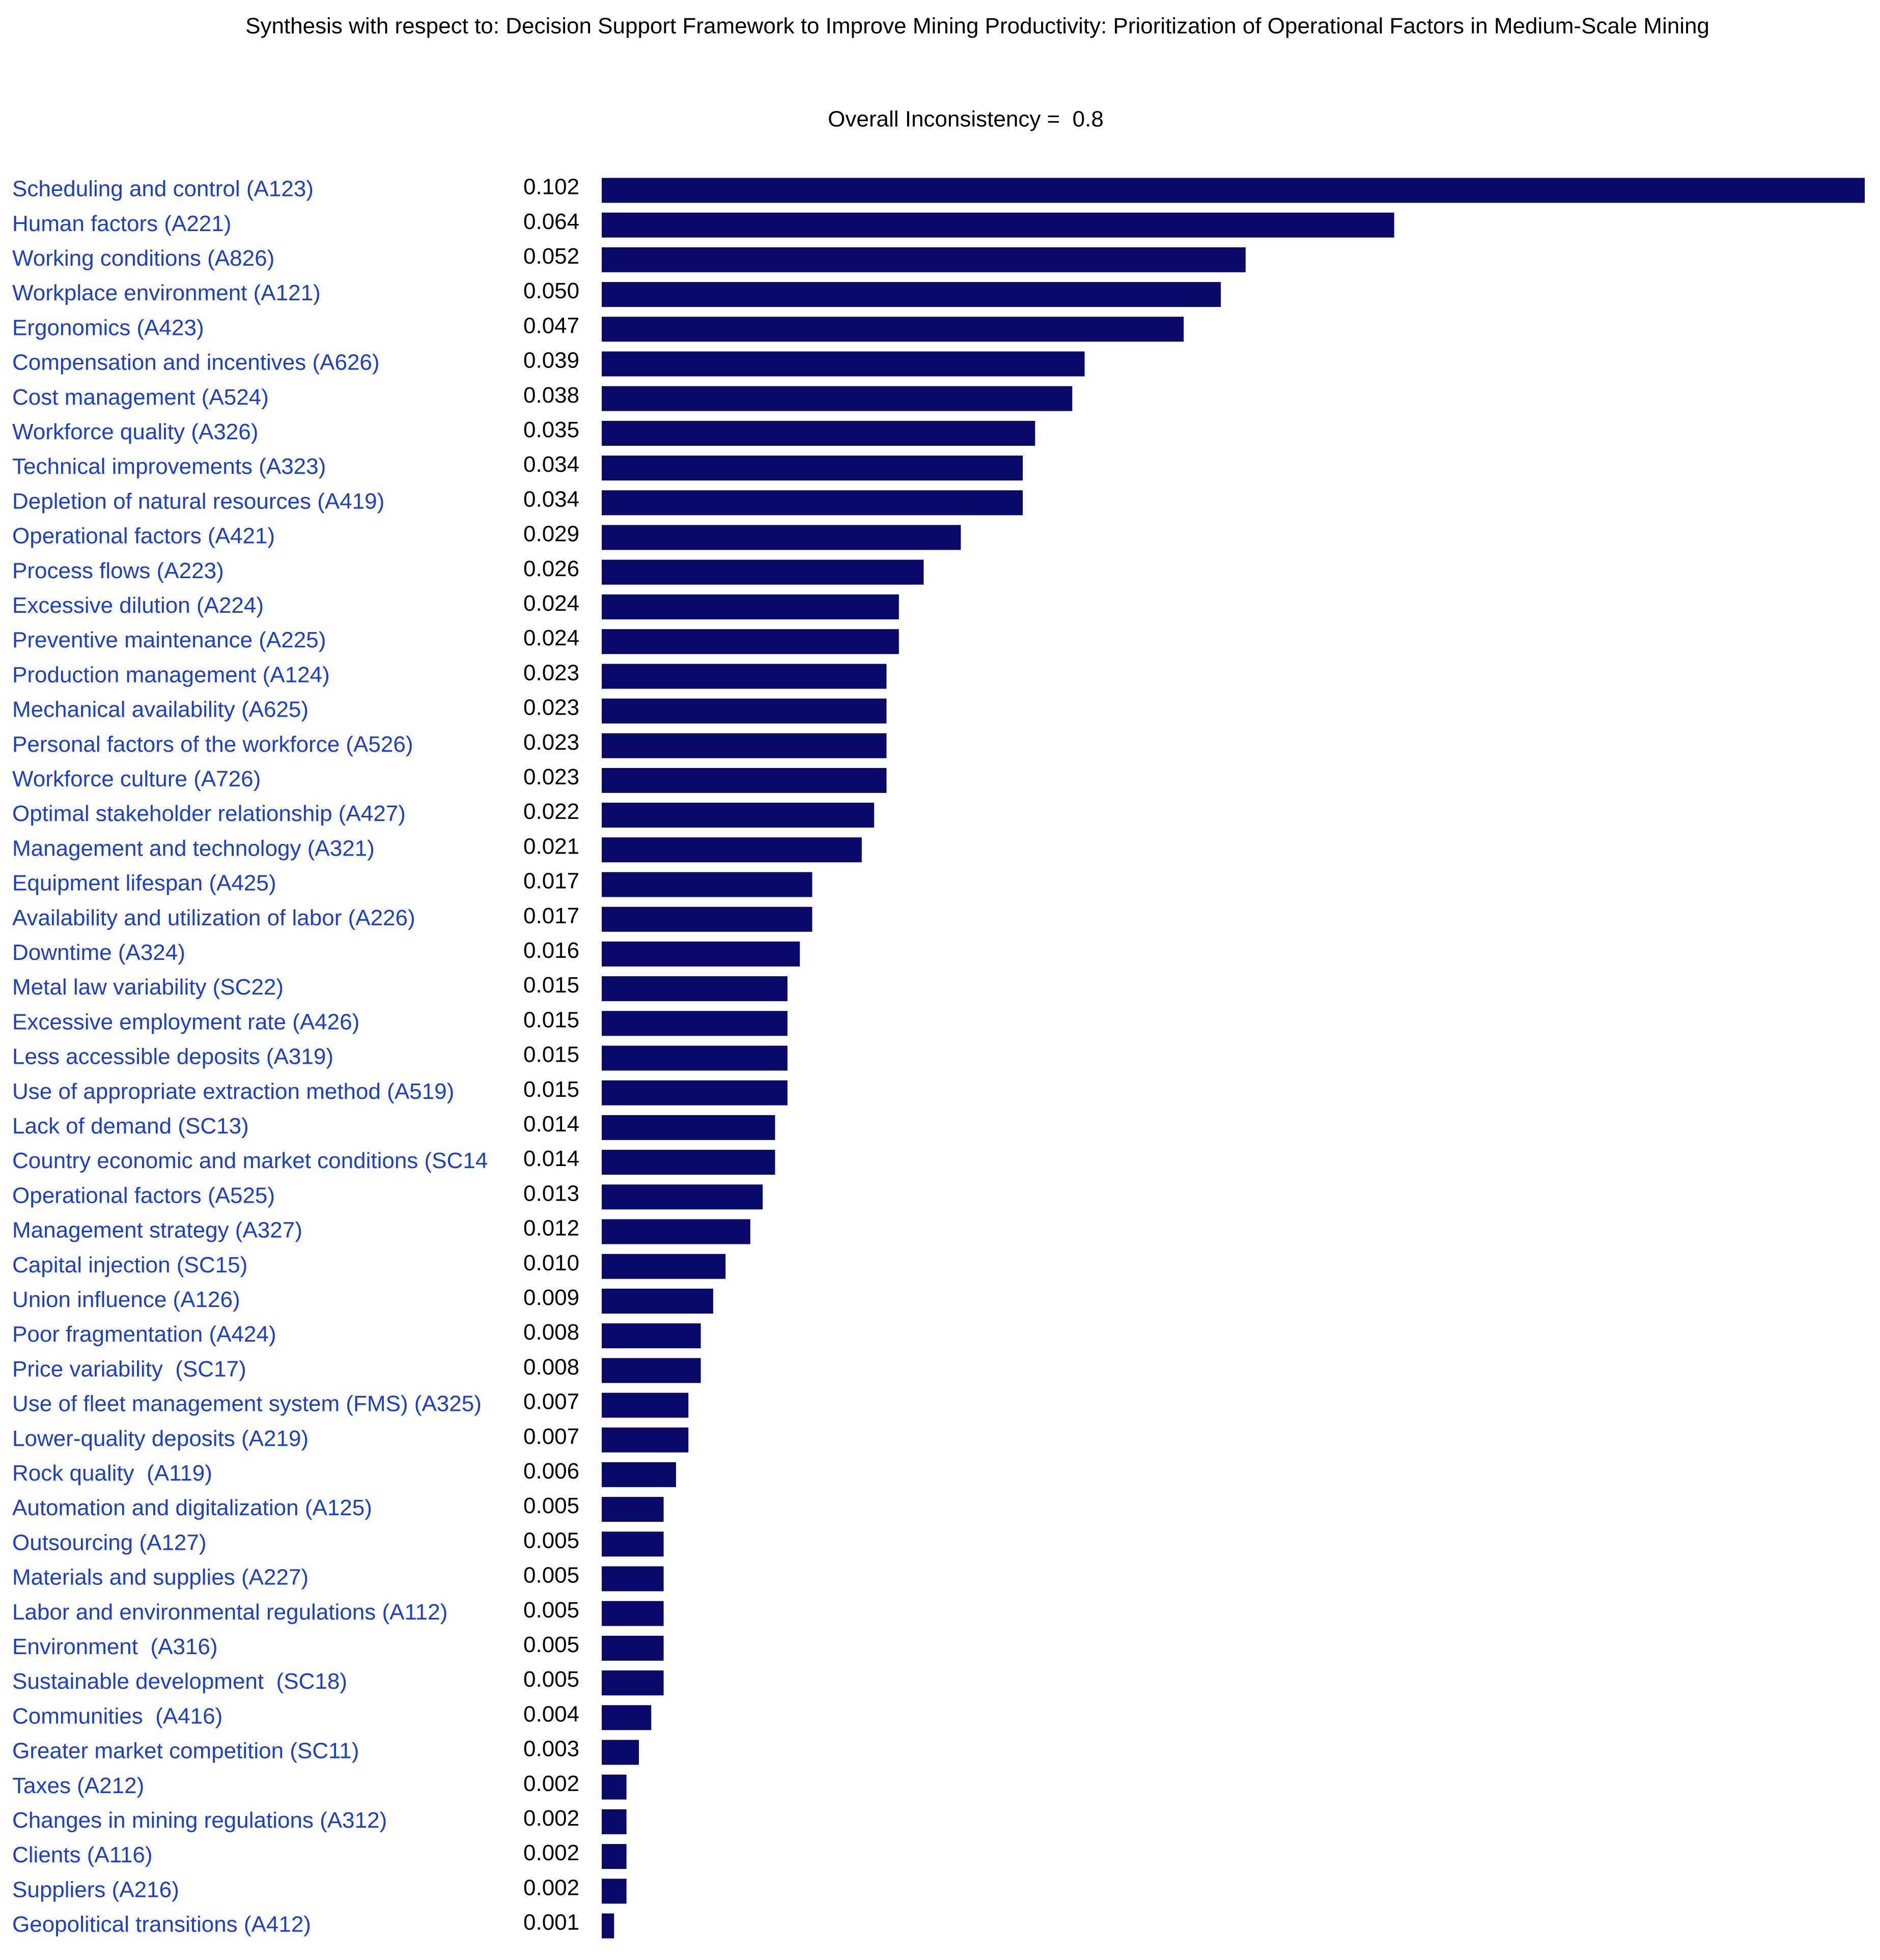  Describe the element at coordinates (95, 1890) in the screenshot. I see `category-label: Suppliers (A216)` at that location.